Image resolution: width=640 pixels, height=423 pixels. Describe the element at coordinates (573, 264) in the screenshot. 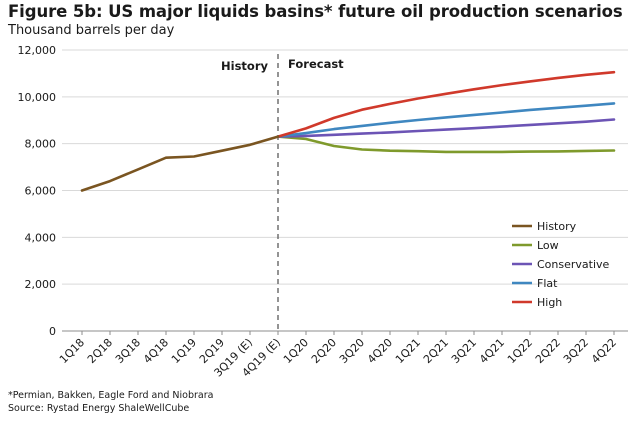

I see `legend-label-conservative: Conservative` at that location.